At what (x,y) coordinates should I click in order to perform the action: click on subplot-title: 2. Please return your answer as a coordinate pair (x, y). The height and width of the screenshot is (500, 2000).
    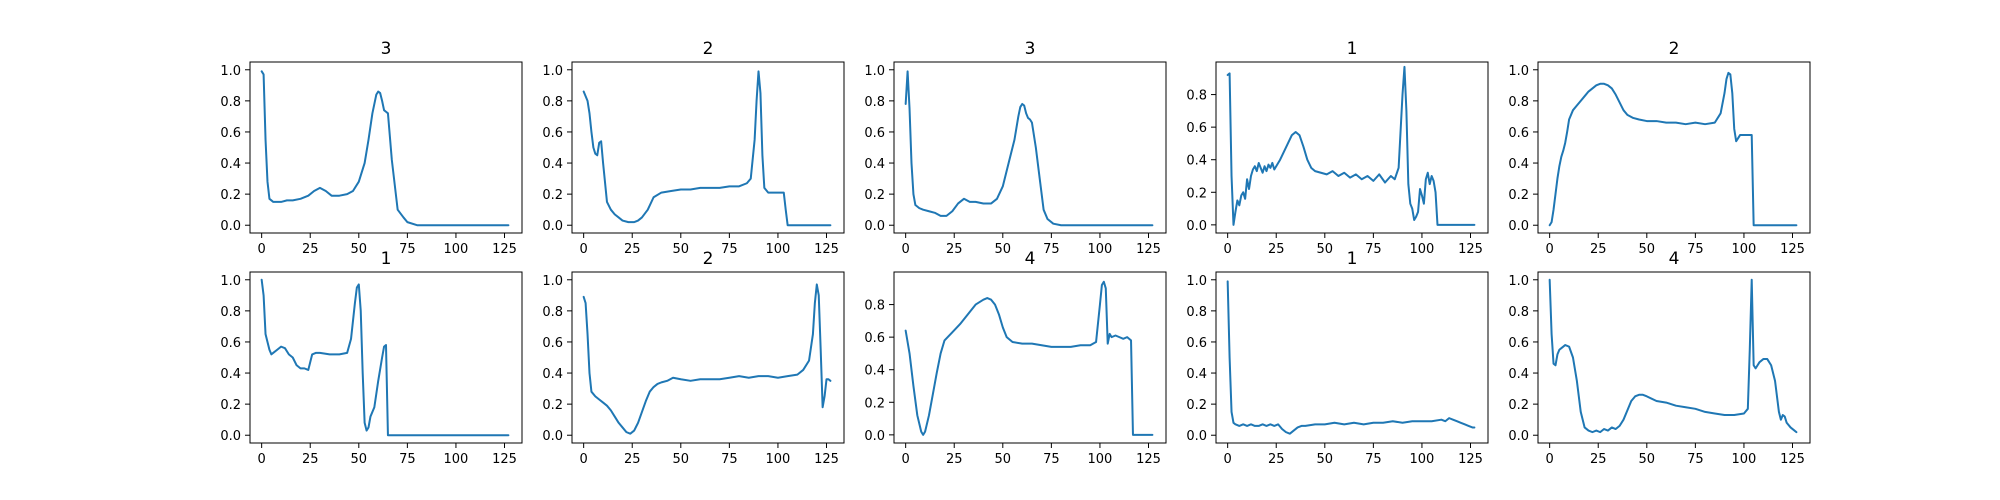
    Looking at the image, I should click on (708, 49).